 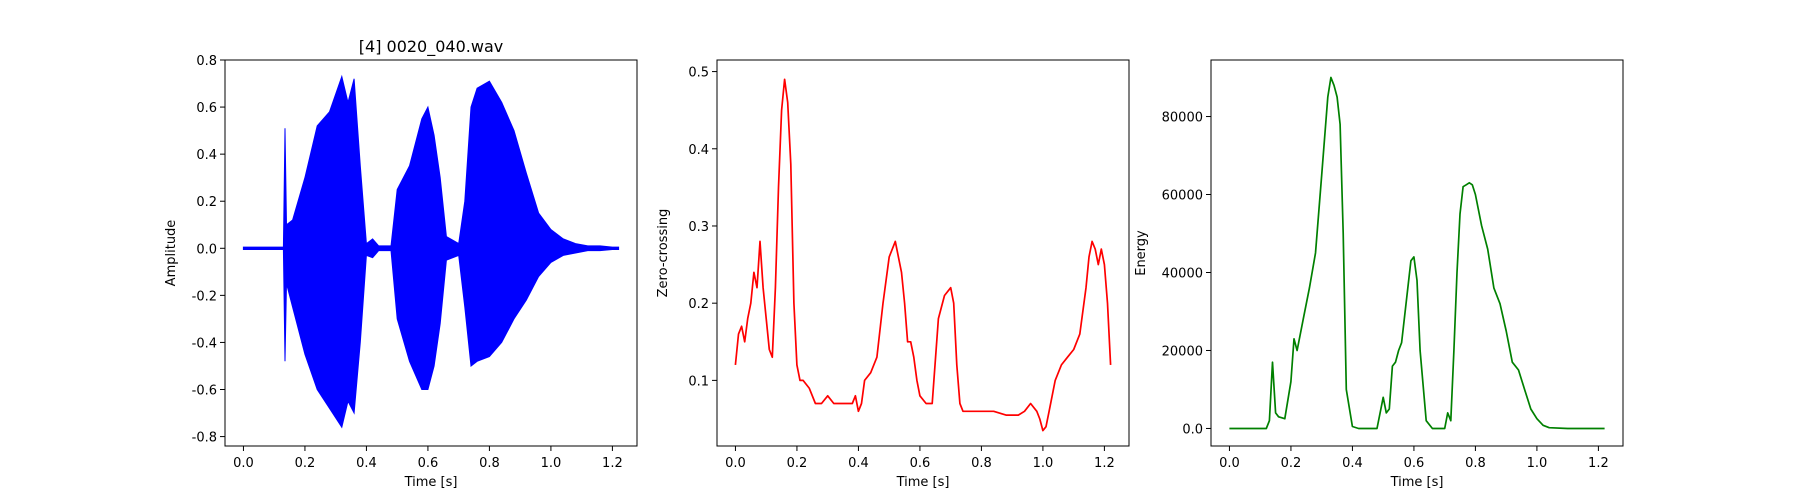 What do you see at coordinates (204, 296) in the screenshot?
I see `waveform-y-tick-label: -0.2` at bounding box center [204, 296].